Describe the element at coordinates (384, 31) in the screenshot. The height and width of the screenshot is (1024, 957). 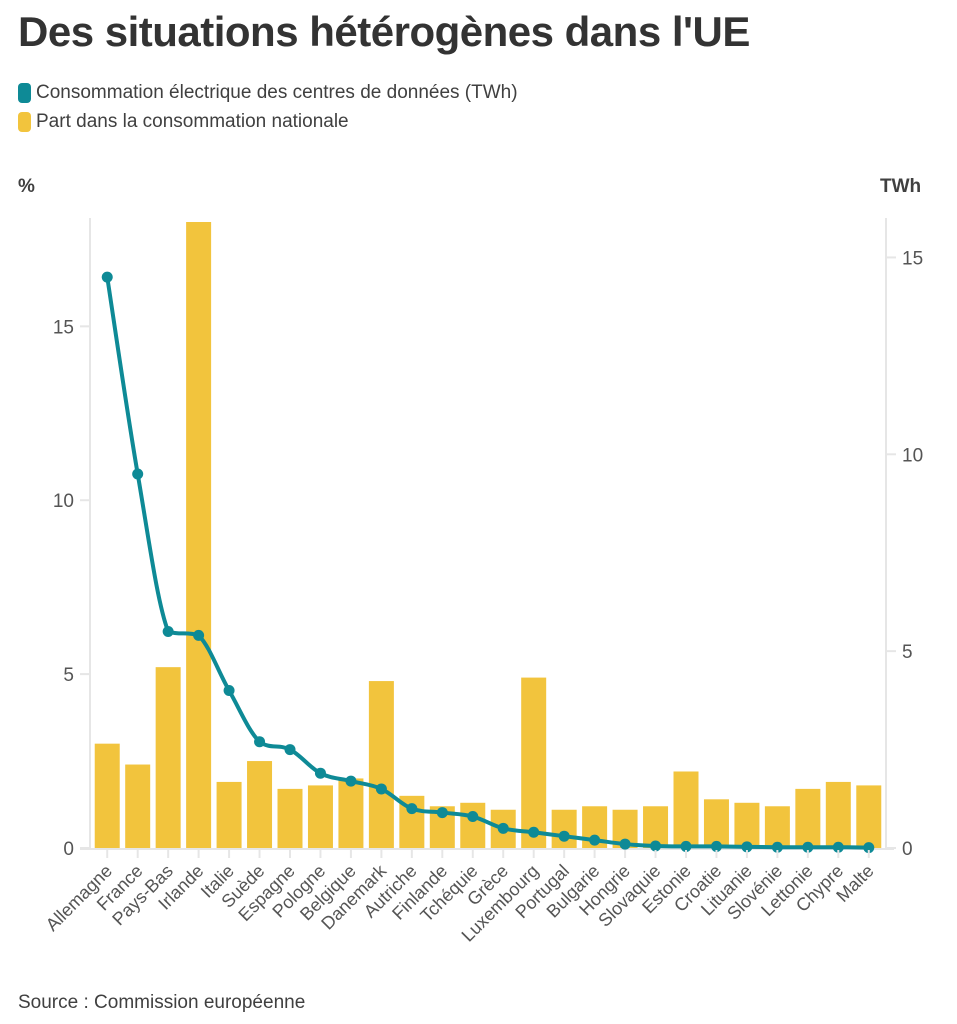
I see `chart-title: Des situations hétérogènes dans l'UE` at that location.